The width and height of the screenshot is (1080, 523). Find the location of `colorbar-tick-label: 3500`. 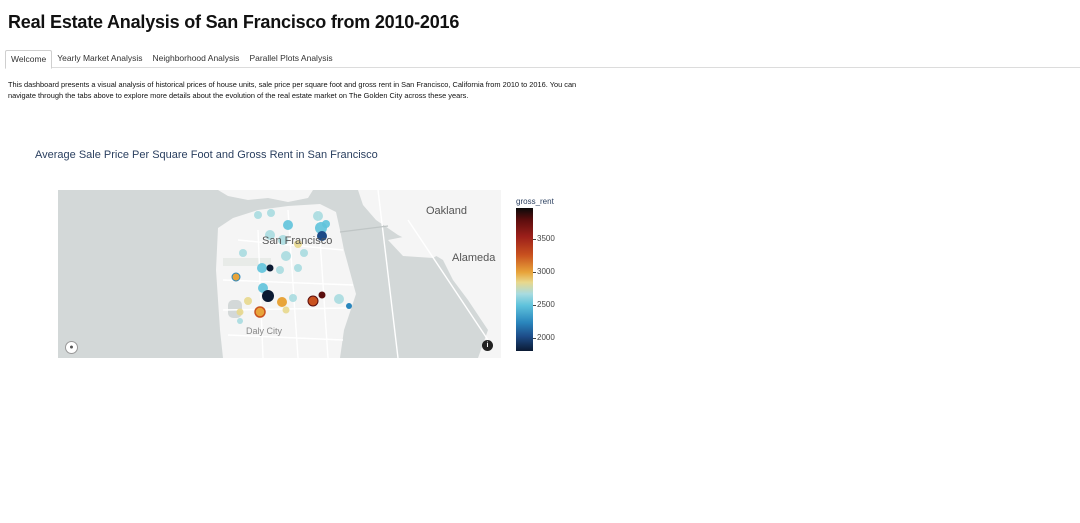

colorbar-tick-label: 3500 is located at coordinates (546, 238).